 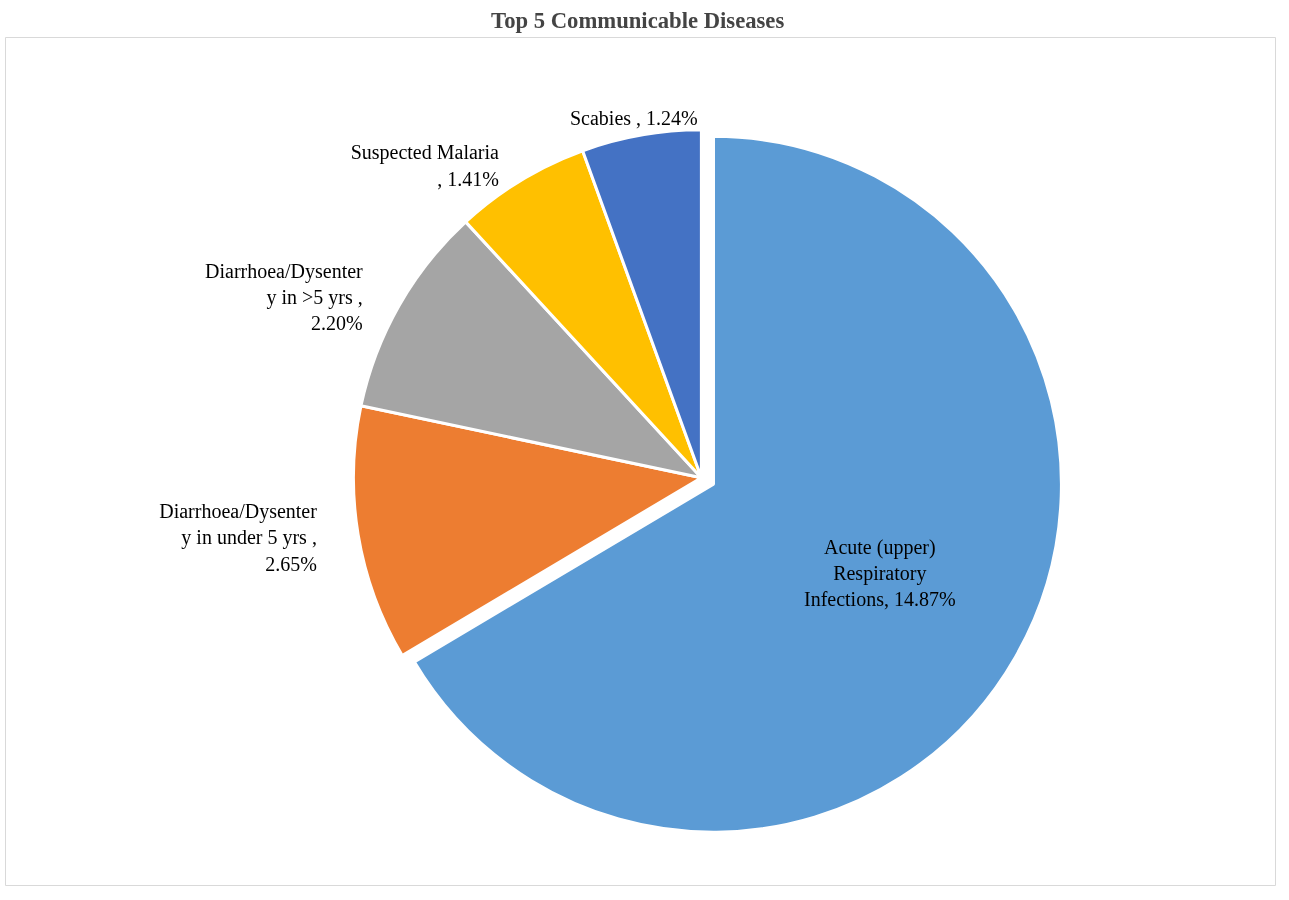 What do you see at coordinates (284, 297) in the screenshot?
I see `slice-label: Diarrhoea/Dysentery in >5 yrs , 2.20%` at bounding box center [284, 297].